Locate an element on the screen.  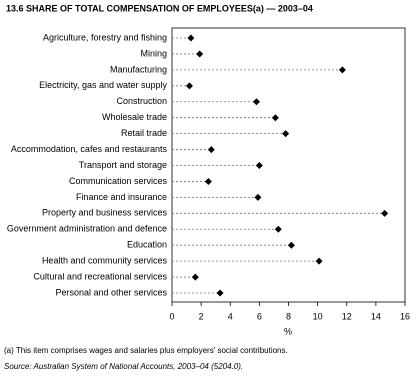
x-tick-label: 16 is located at coordinates (405, 316).